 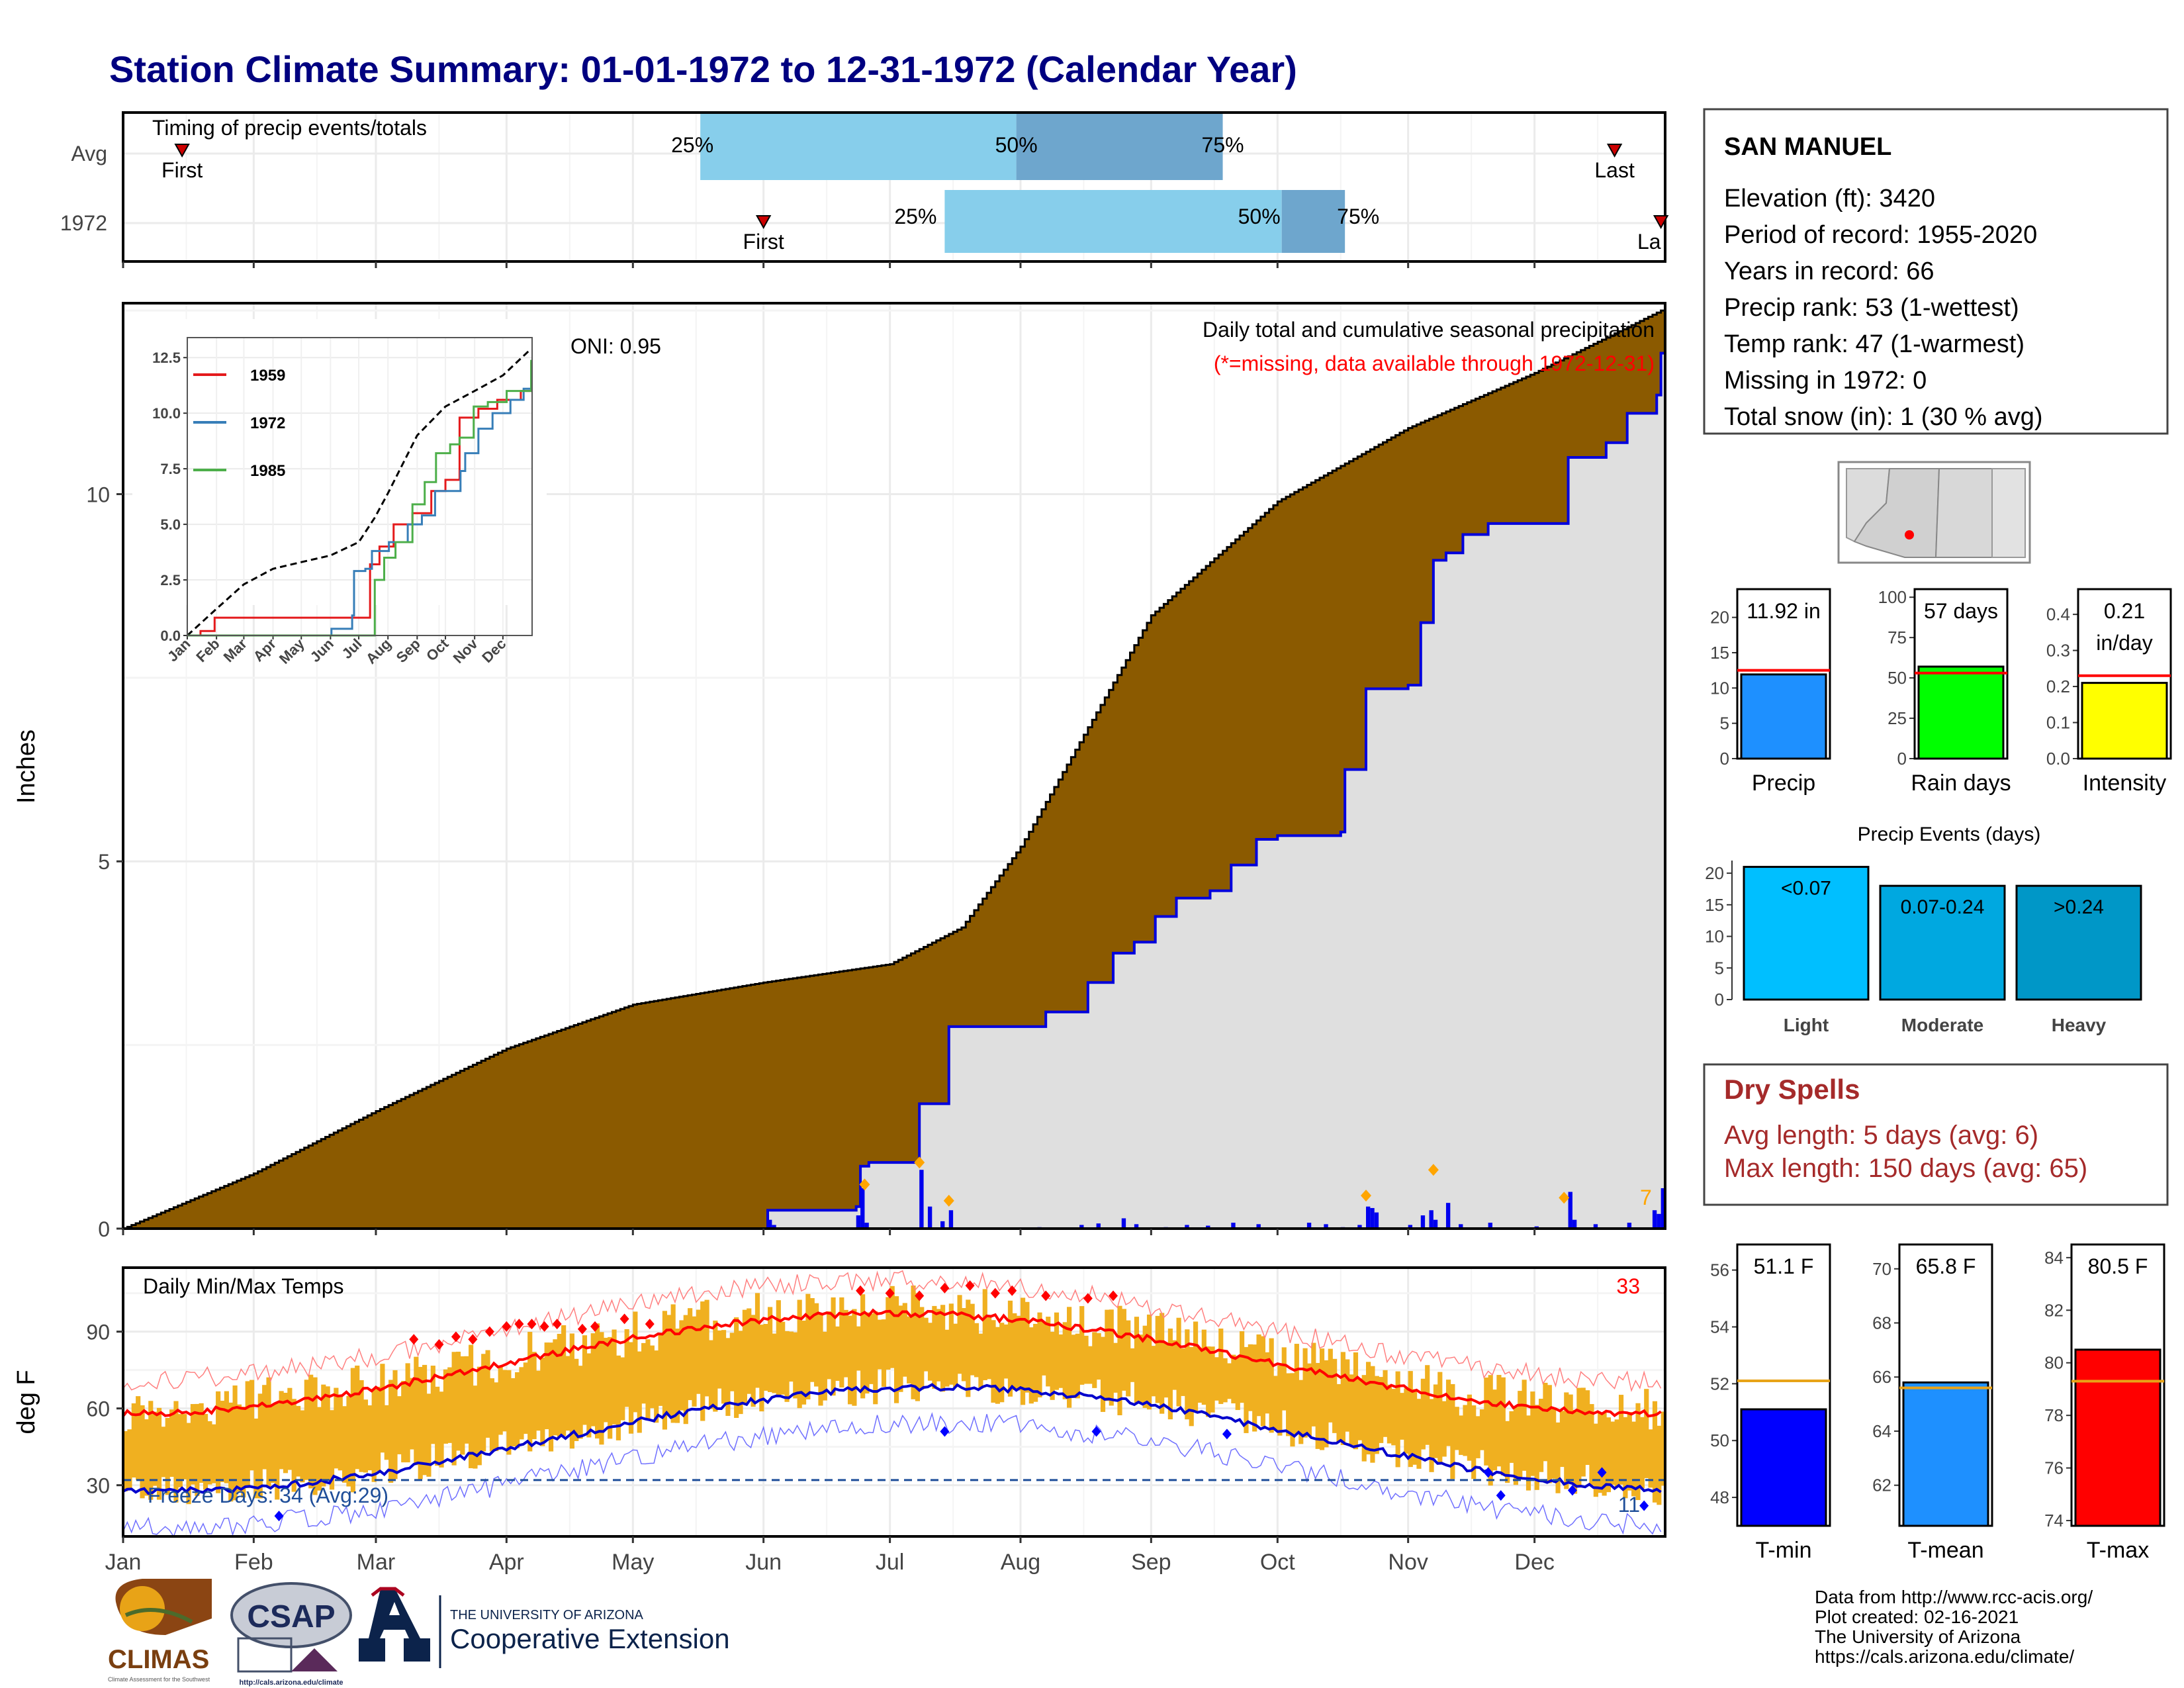 I want to click on ua-line2: Cooperative Extension, so click(x=590, y=1638).